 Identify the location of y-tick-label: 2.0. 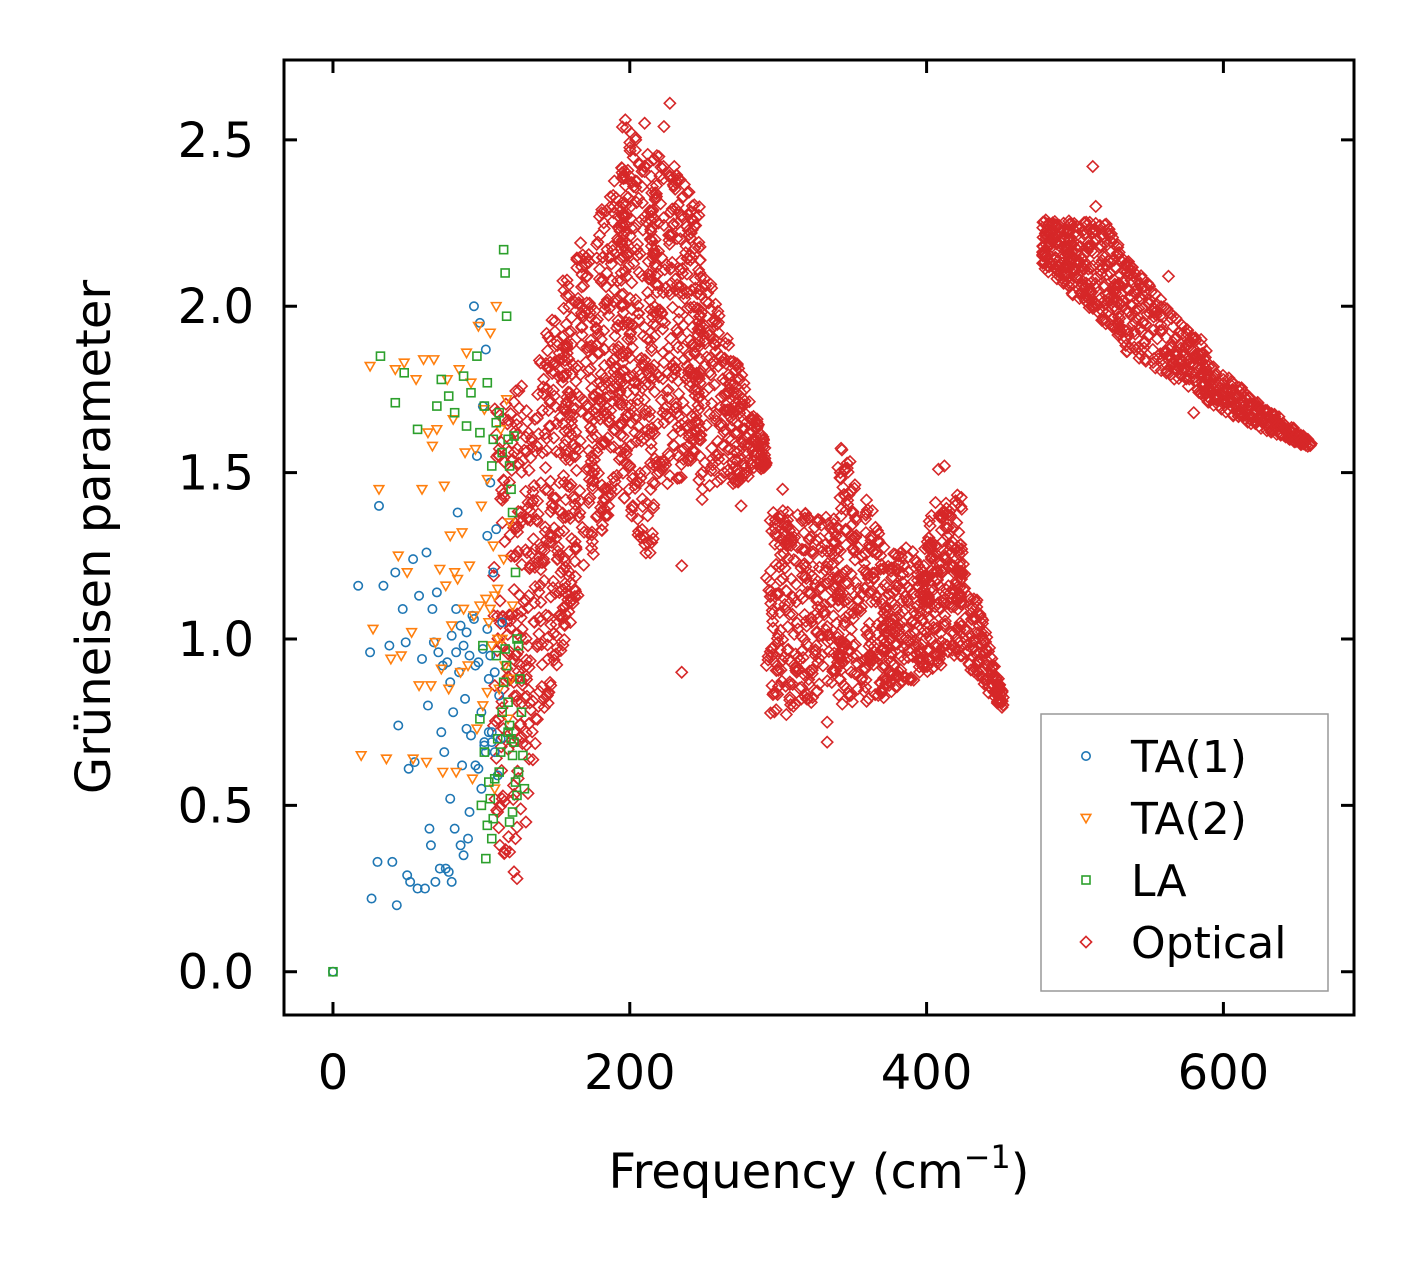
(216, 307).